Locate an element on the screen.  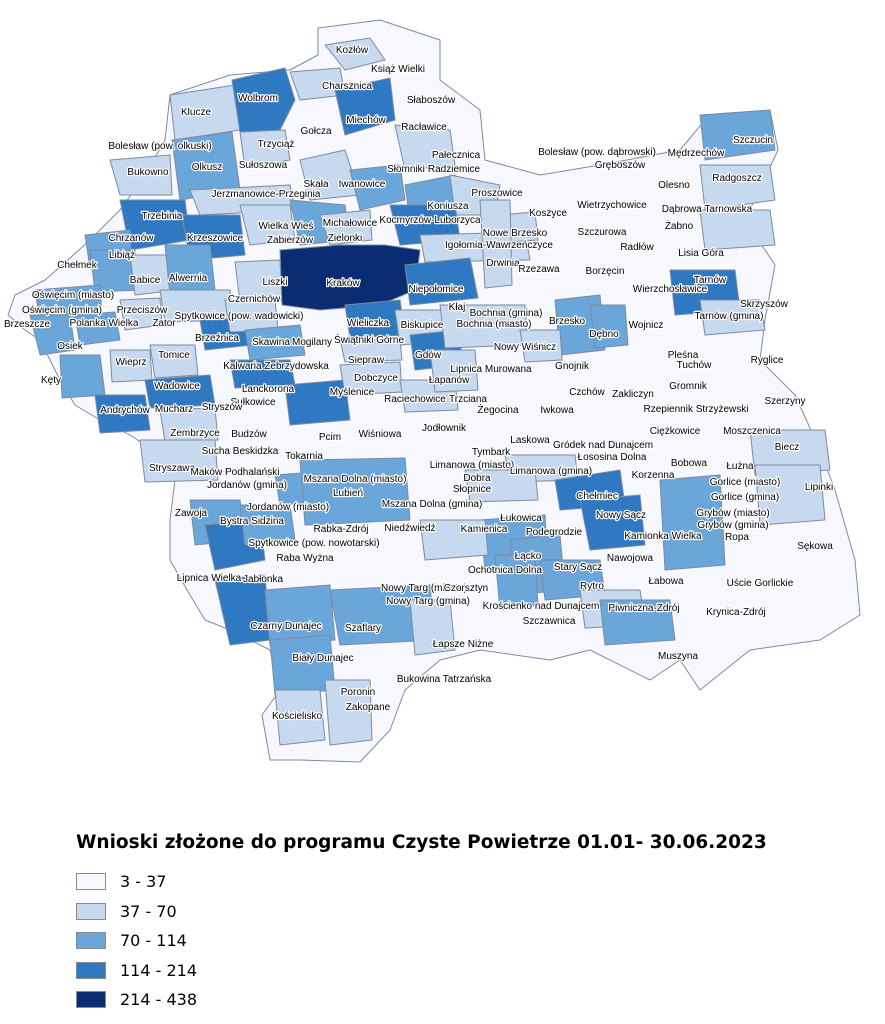
legend-item: 3 - 37 is located at coordinates (456, 882).